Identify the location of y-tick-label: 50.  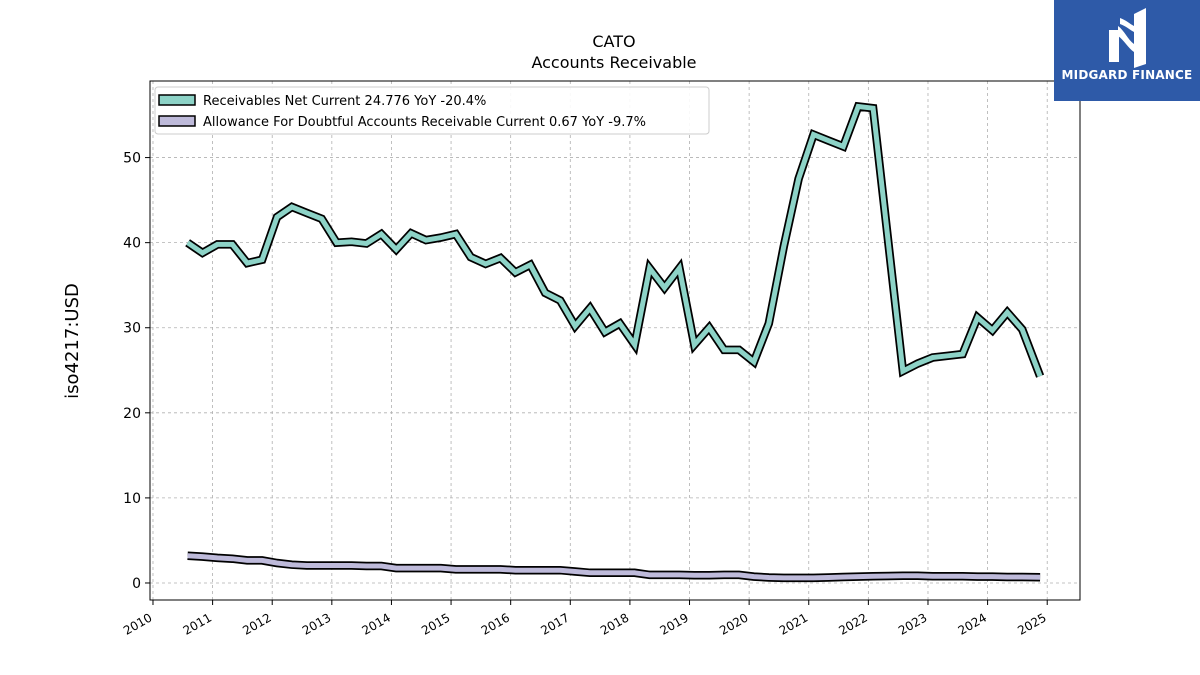
(132, 159).